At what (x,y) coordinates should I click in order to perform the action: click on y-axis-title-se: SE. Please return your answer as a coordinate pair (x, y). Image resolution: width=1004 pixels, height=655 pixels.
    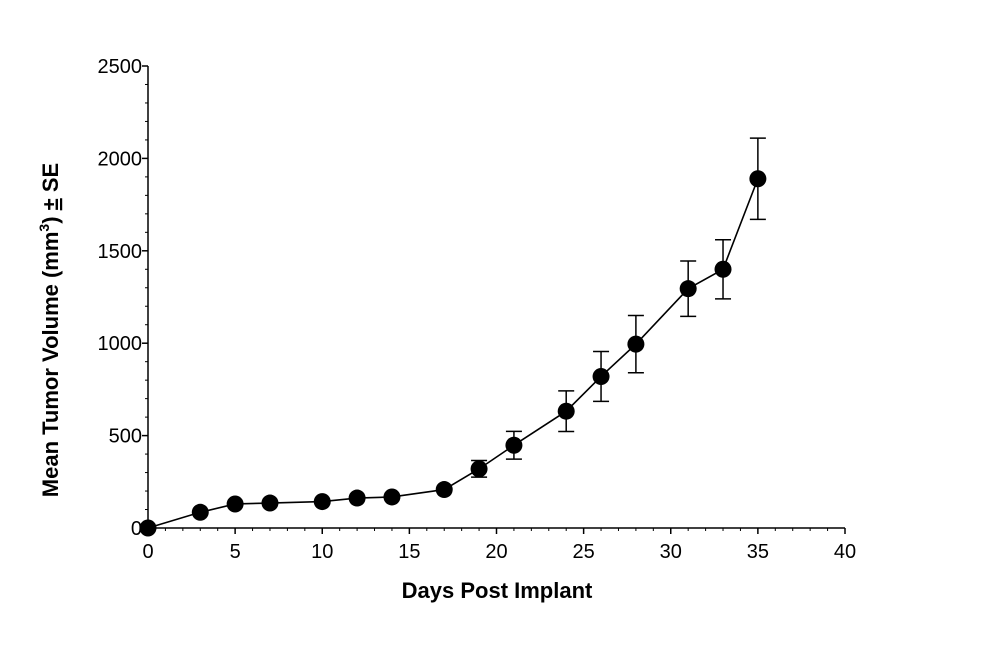
    Looking at the image, I should click on (50, 180).